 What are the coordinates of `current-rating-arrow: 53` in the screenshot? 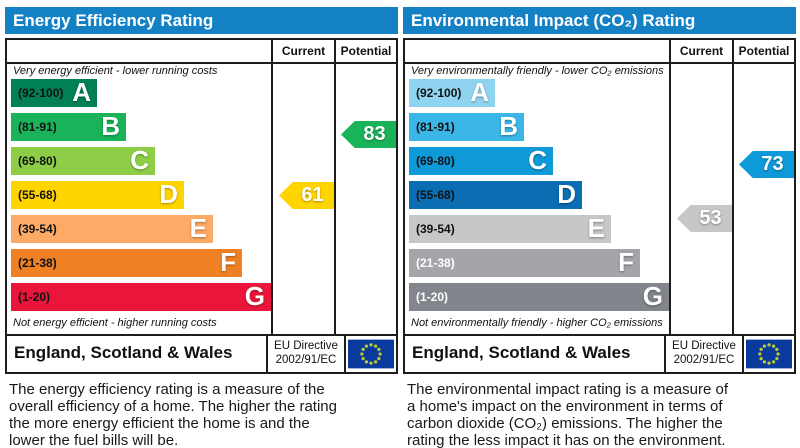 It's located at (704, 218).